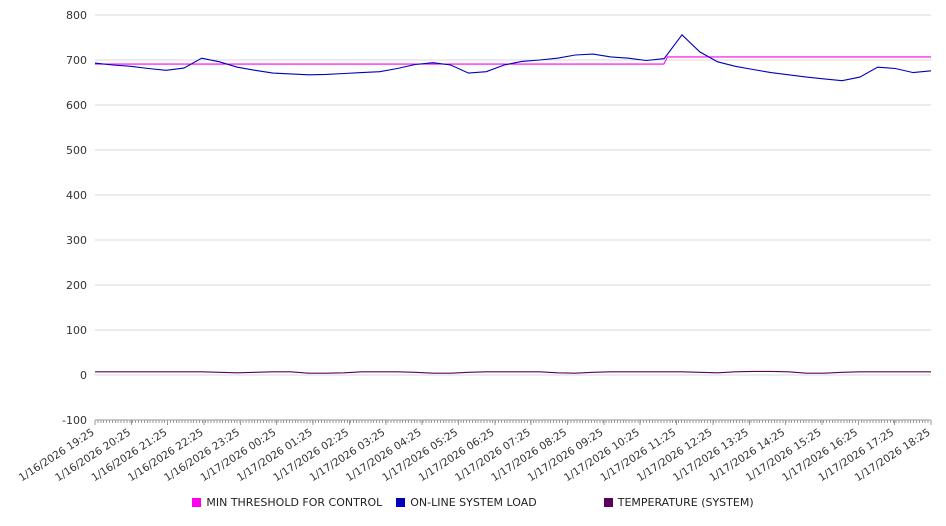 The width and height of the screenshot is (946, 526). Describe the element at coordinates (76, 15) in the screenshot. I see `svg-text: 800` at that location.